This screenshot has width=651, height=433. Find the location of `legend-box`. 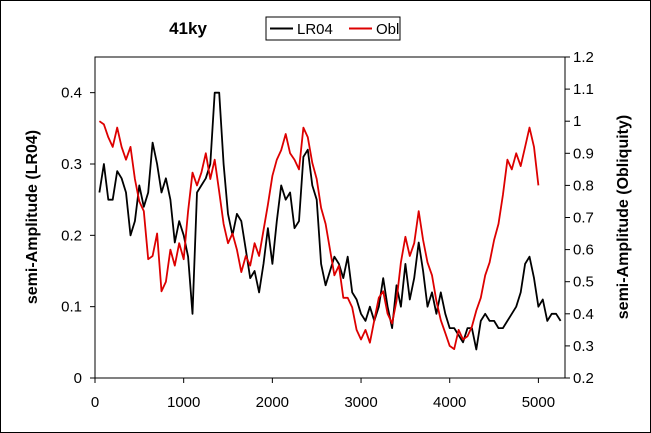

legend-box is located at coordinates (333, 28).